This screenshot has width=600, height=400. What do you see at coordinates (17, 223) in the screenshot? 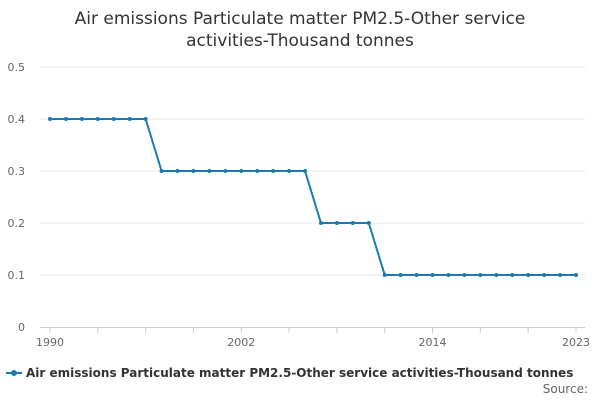
I see `y-tick-label: 0.2` at bounding box center [17, 223].